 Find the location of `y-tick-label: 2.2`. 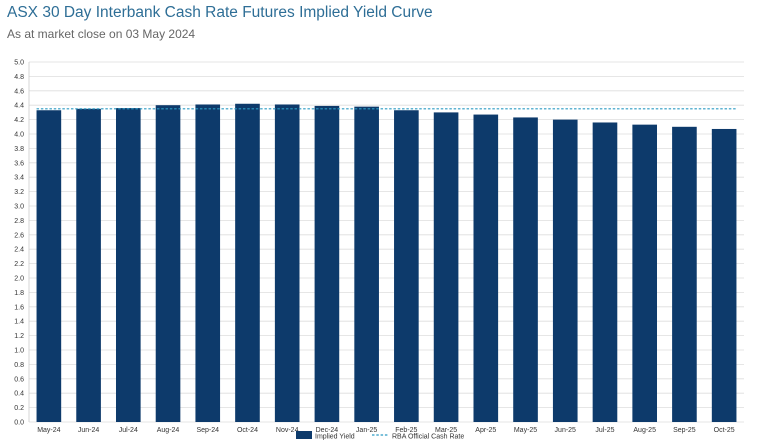

y-tick-label: 2.2 is located at coordinates (19, 264).